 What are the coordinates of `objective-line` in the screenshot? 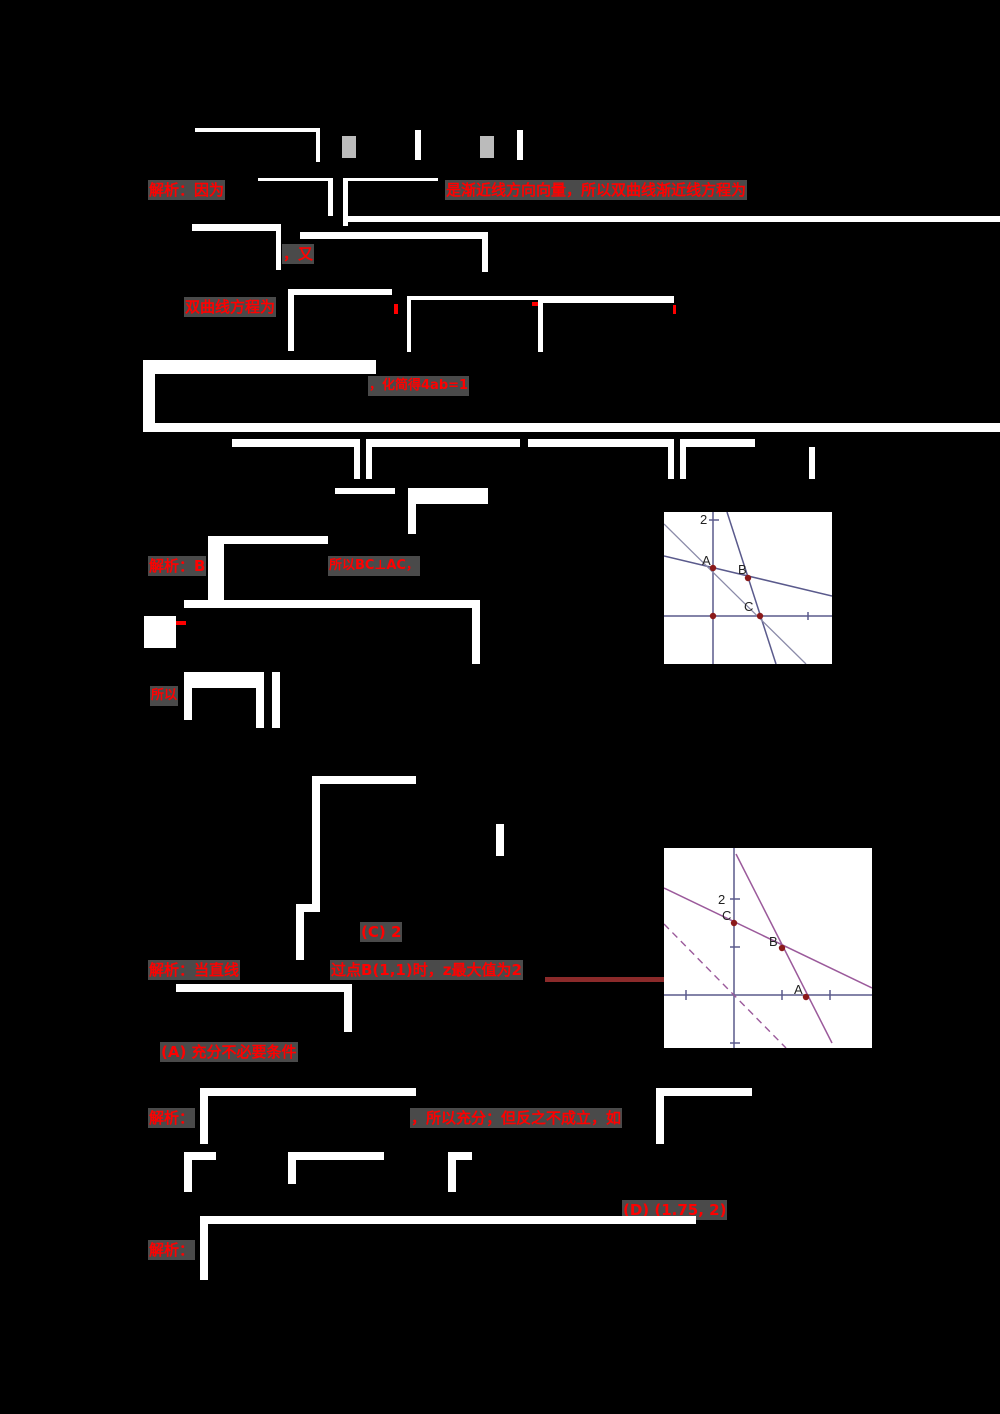 It's located at (725, 985).